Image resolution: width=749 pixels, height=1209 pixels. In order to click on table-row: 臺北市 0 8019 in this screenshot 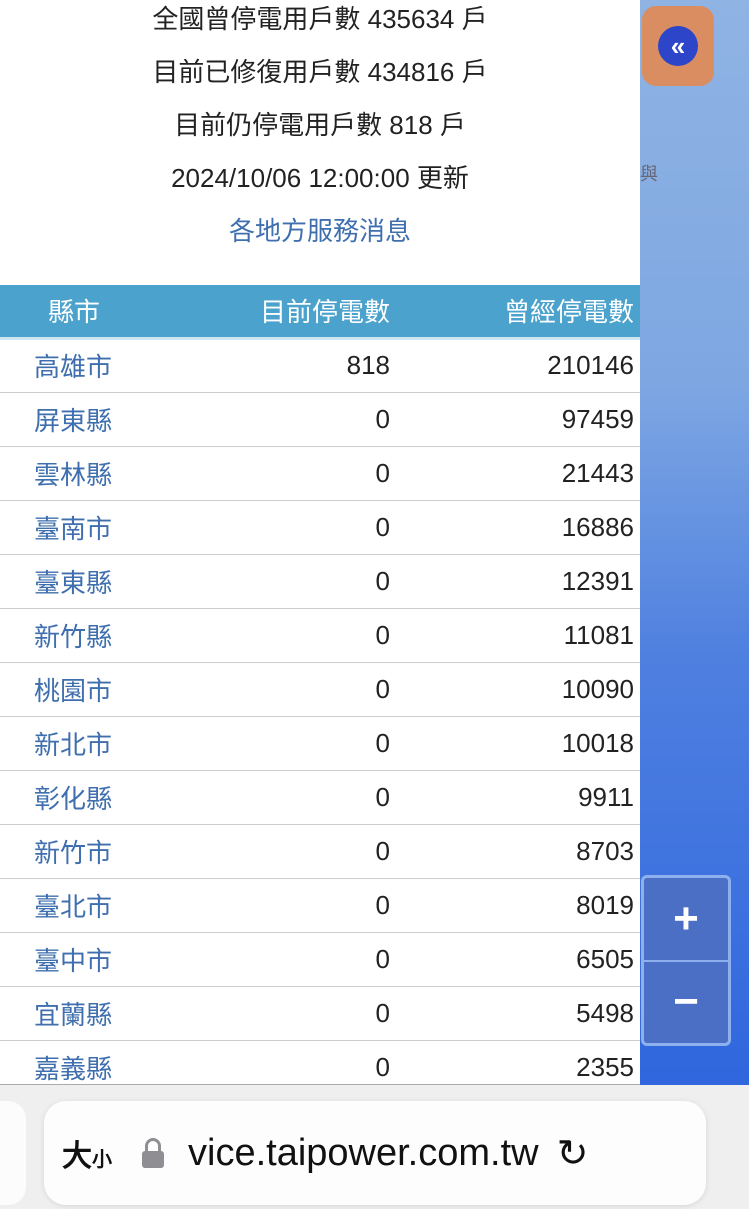, I will do `click(320, 905)`.